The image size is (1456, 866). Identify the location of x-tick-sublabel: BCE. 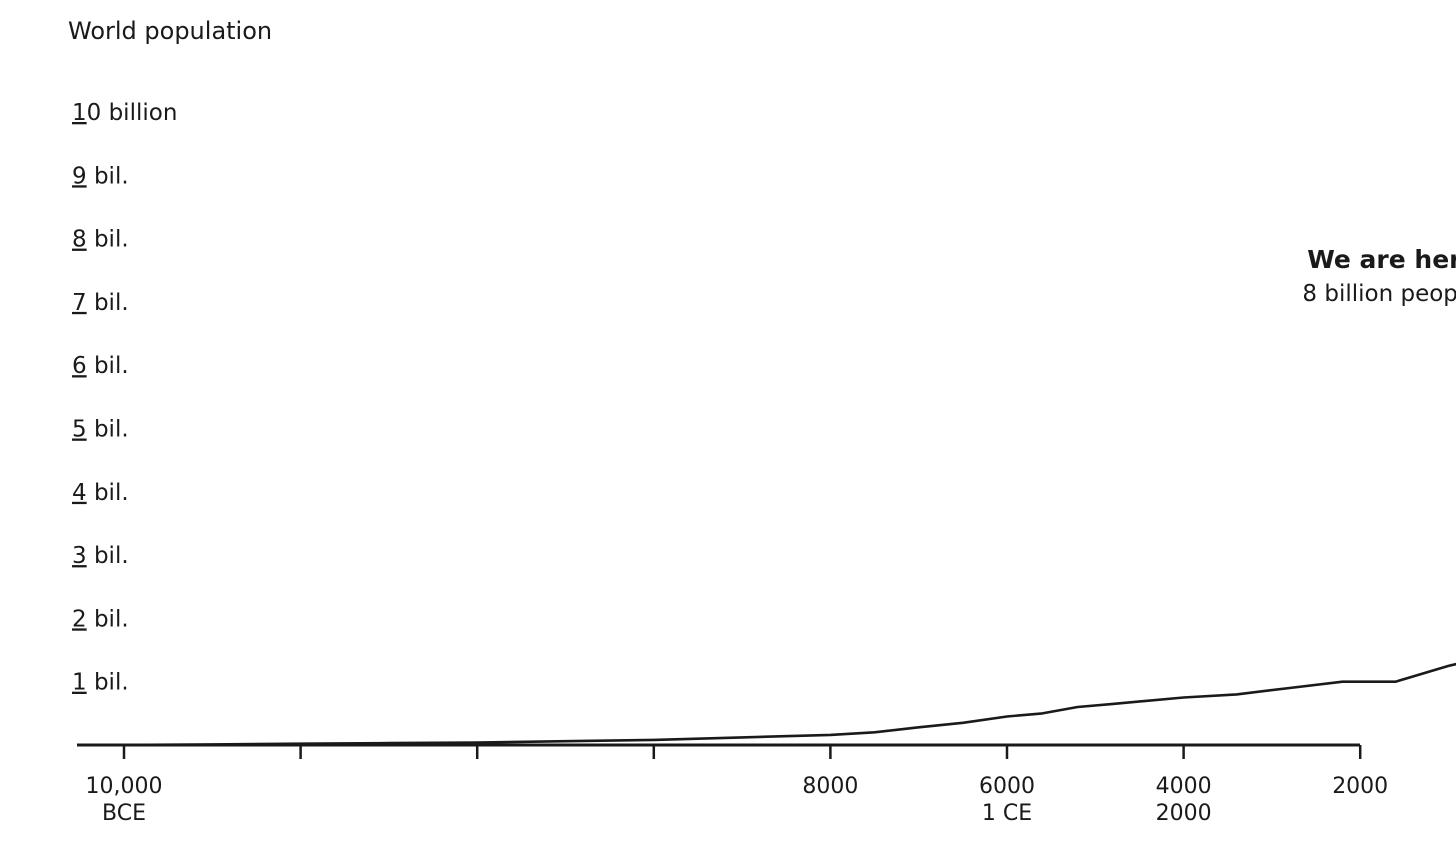
(124, 813).